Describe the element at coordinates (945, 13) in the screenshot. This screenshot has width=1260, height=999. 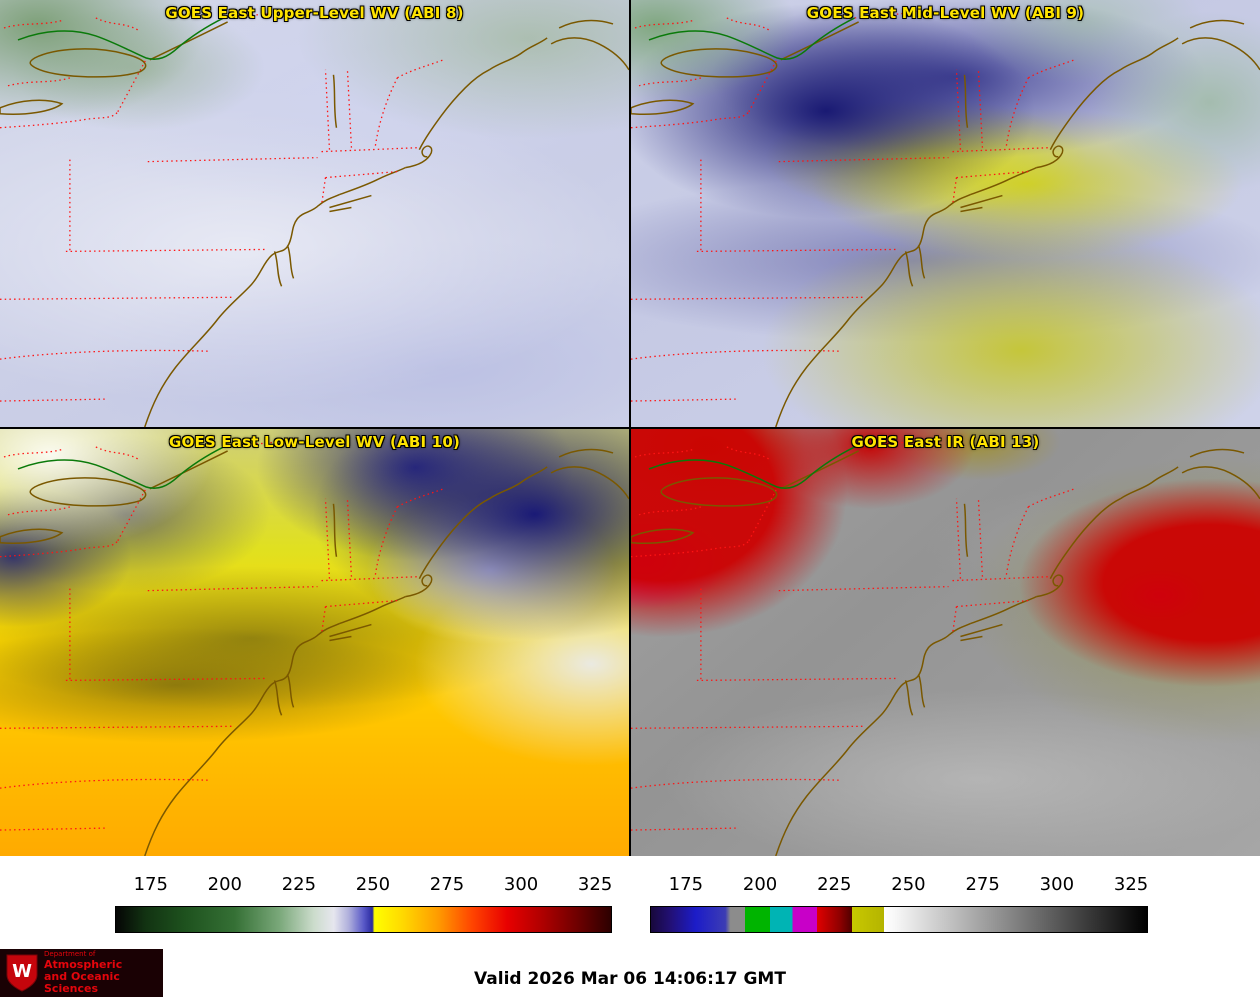
I see `panel-title-mid-level-wv: GOES East Mid-Level WV (ABI 9)` at that location.